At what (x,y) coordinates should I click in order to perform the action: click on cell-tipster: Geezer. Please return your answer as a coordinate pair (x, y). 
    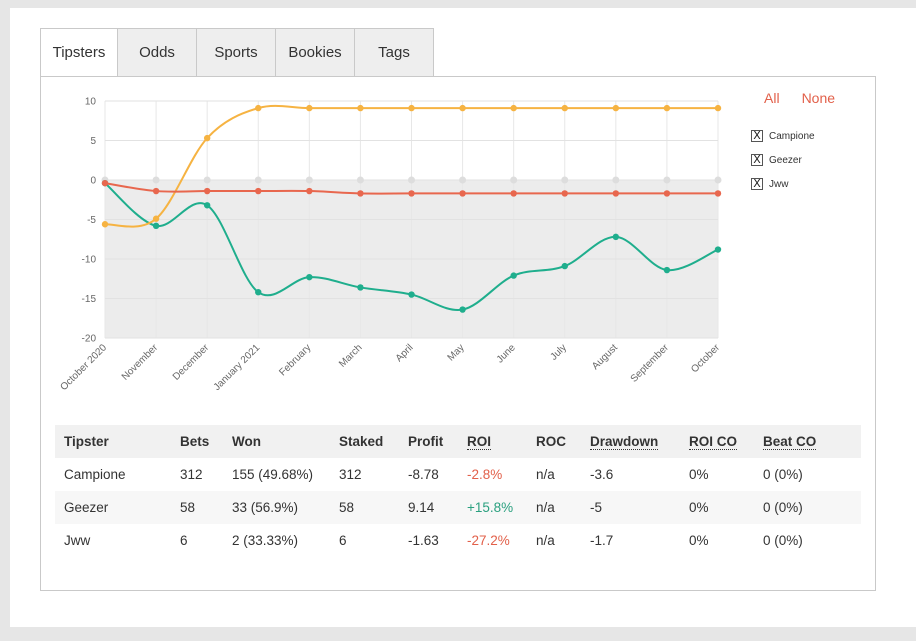
    Looking at the image, I should click on (113, 507).